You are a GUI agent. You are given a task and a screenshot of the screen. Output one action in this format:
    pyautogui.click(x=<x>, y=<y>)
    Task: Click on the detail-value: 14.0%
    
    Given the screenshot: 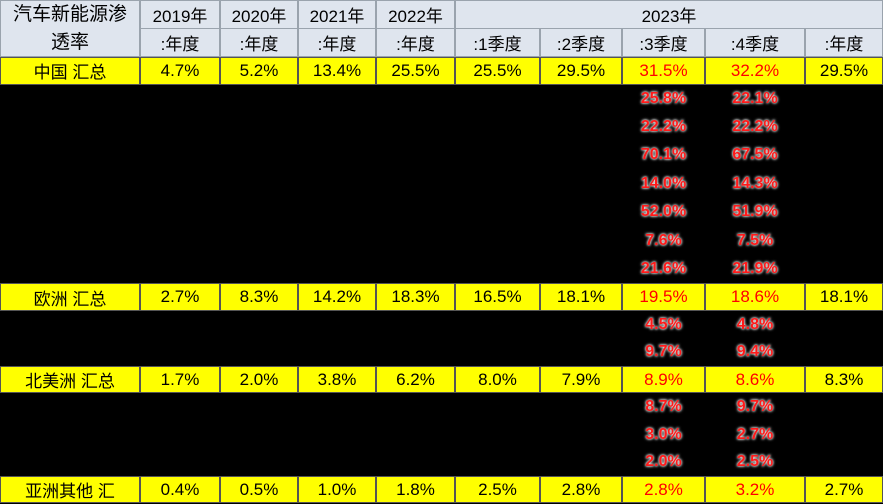 What is the action you would take?
    pyautogui.click(x=663, y=183)
    